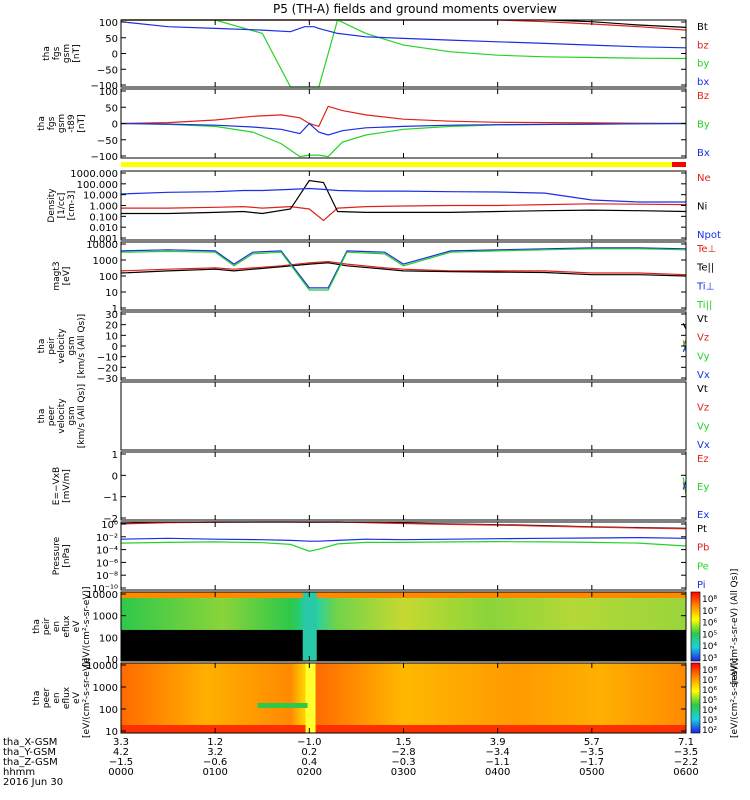  I want to click on x-axis-value-Z: −0.6, so click(215, 762).